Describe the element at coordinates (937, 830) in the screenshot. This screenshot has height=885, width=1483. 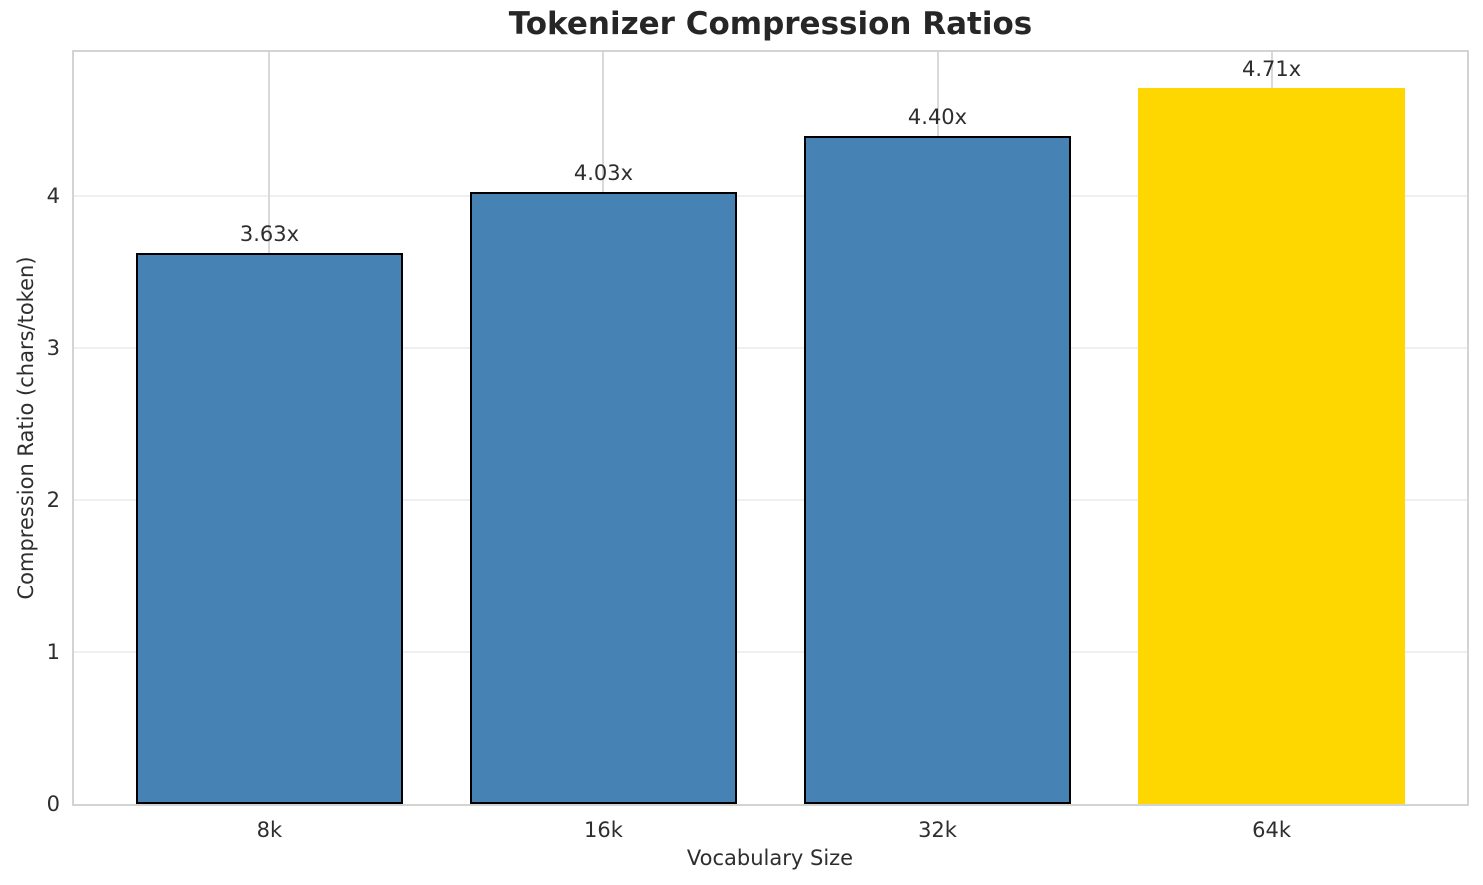
I see `x-tick-label: 32k` at that location.